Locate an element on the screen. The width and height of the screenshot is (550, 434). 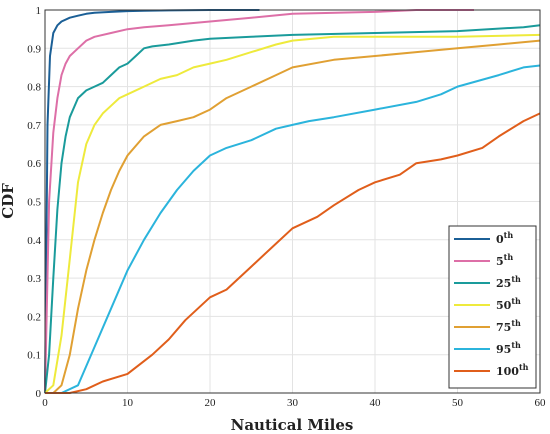
legend-label-value: 100 is located at coordinates (507, 371).